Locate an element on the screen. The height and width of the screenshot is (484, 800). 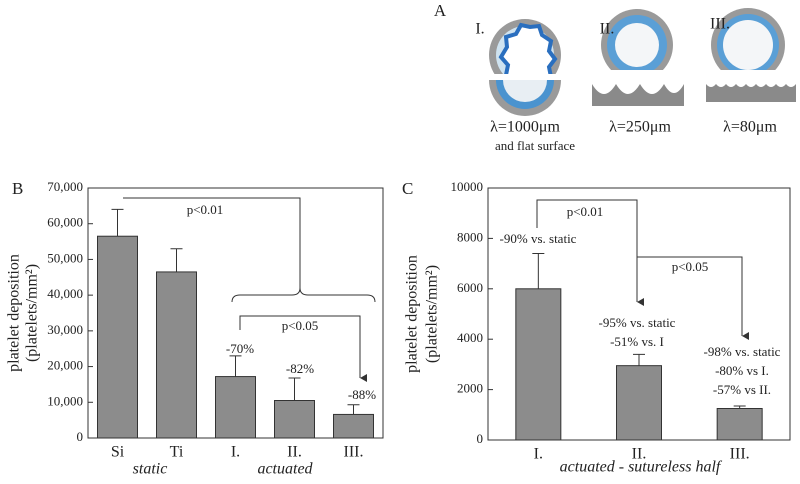
y-tick-label: 8000 is located at coordinates (470, 236).